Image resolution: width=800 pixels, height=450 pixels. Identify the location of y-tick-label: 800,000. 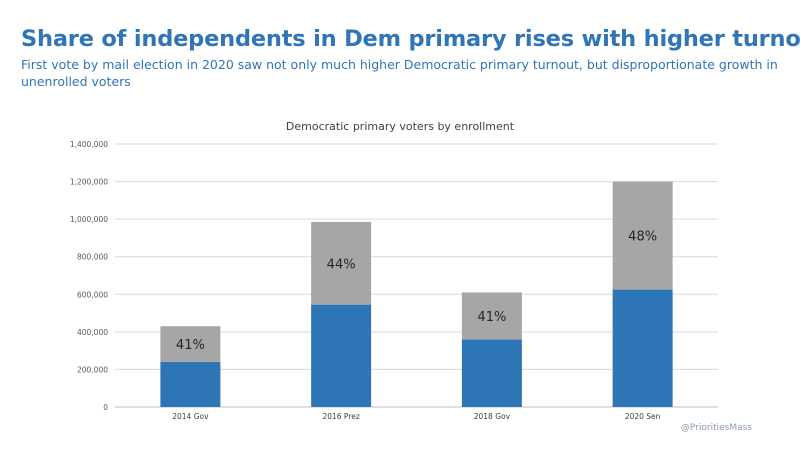
(92, 257).